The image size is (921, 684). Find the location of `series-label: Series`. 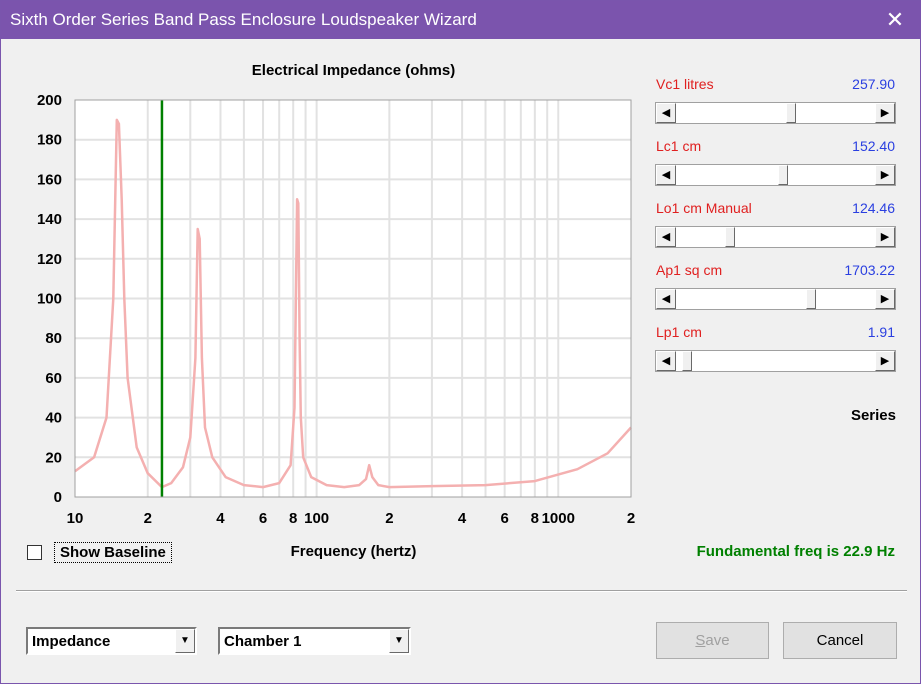

series-label: Series is located at coordinates (873, 415).